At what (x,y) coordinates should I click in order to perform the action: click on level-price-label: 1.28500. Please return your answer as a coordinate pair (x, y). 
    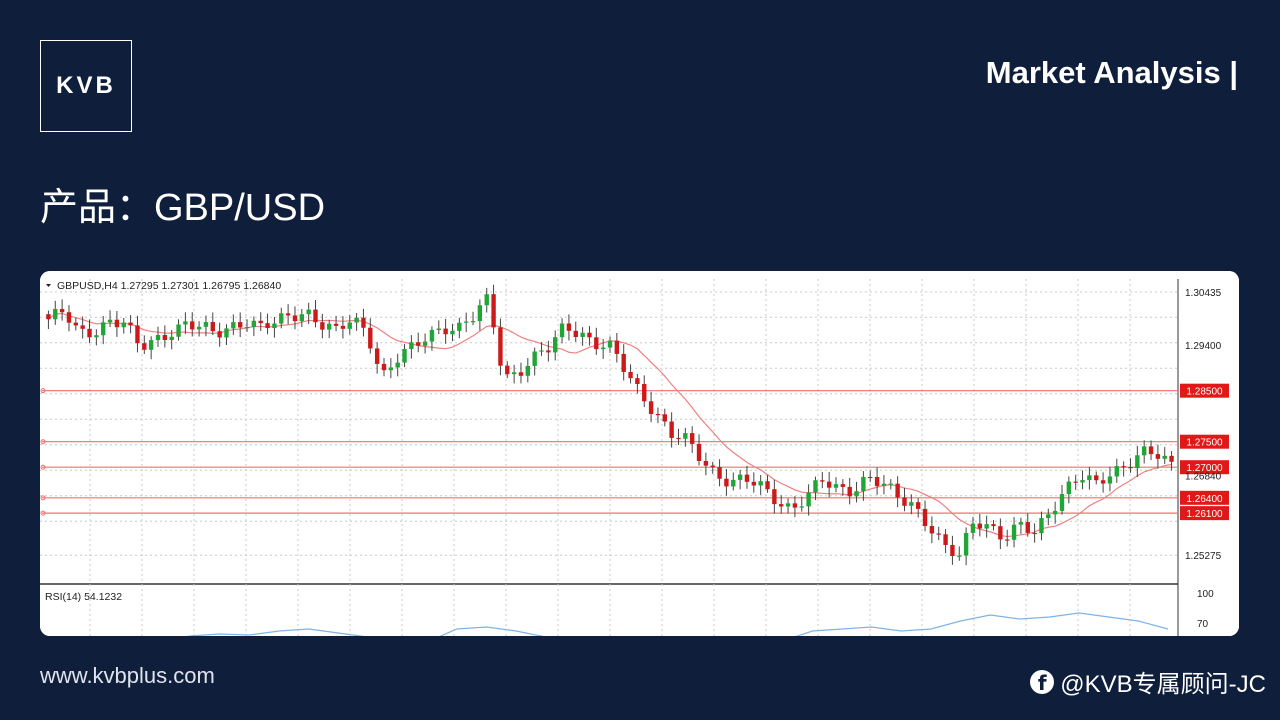
    Looking at the image, I should click on (1204, 392).